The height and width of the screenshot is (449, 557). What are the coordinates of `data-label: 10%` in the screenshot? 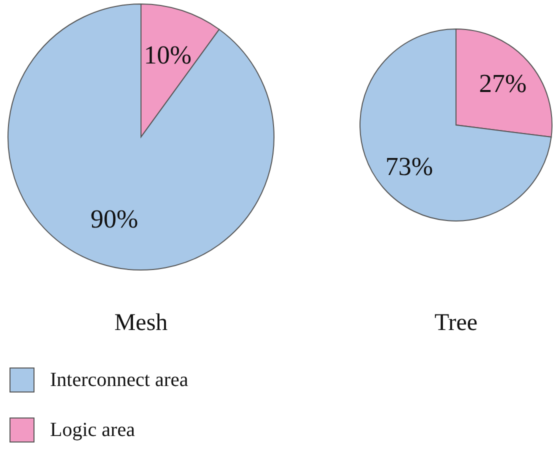 It's located at (168, 55).